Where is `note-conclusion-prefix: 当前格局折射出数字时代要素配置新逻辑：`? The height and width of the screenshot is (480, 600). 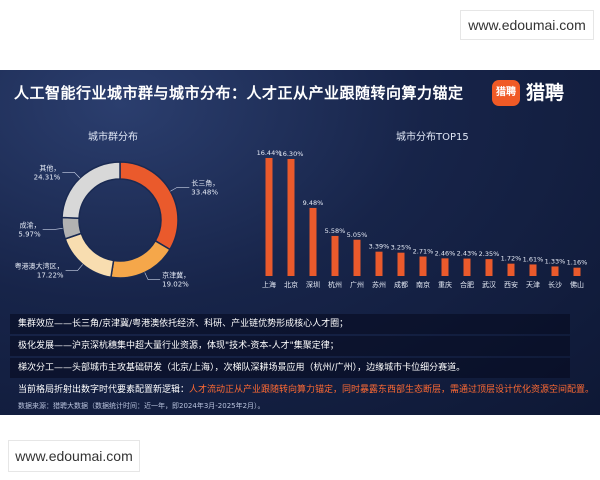
note-conclusion-prefix: 当前格局折射出数字时代要素配置新逻辑： is located at coordinates (104, 390).